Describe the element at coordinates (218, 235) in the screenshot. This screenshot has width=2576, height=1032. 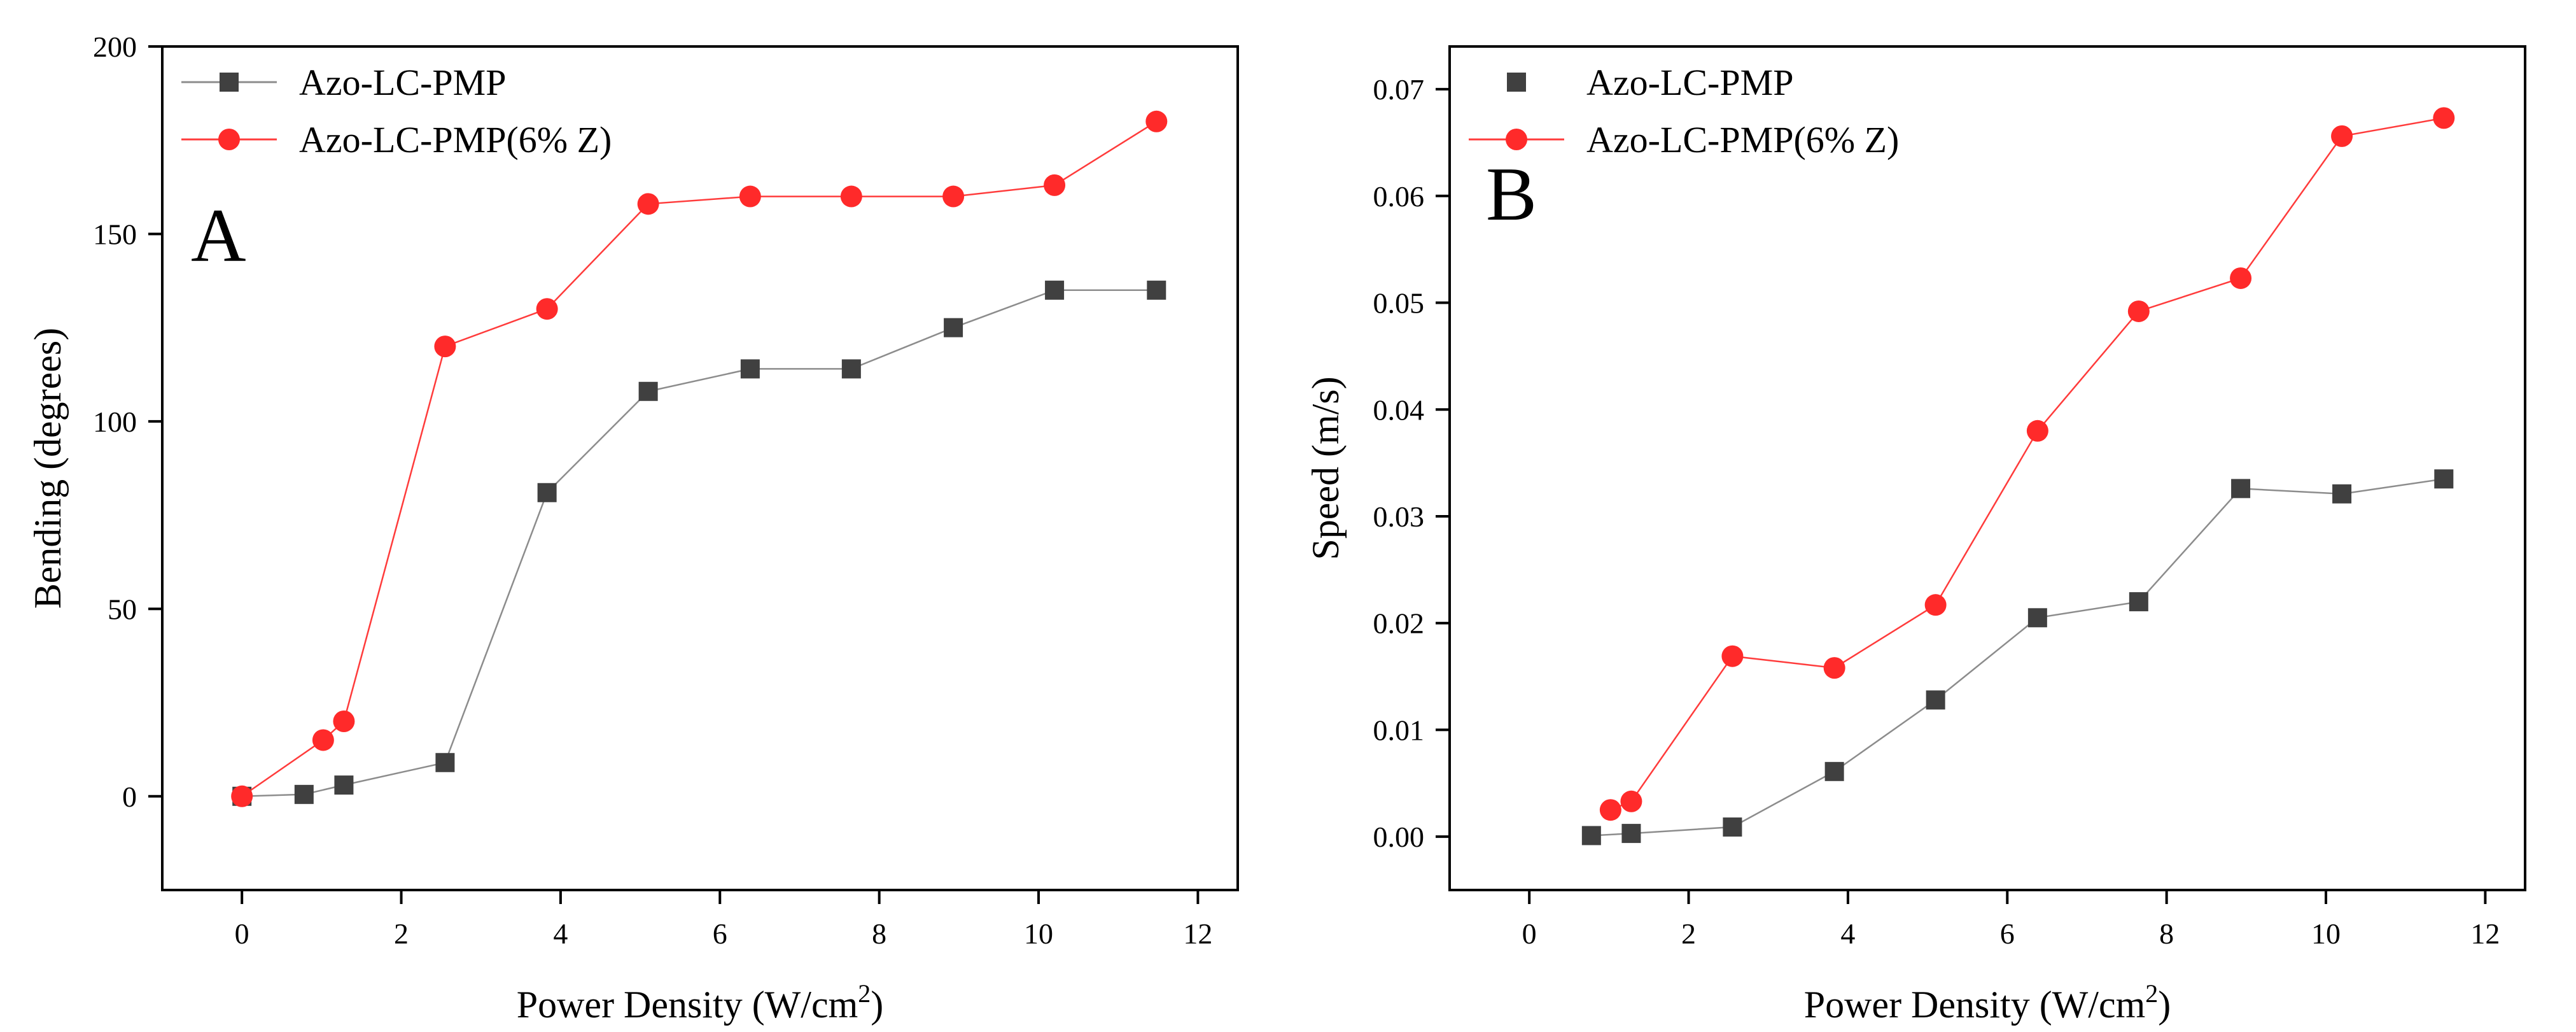
I see `panel-label: A` at that location.